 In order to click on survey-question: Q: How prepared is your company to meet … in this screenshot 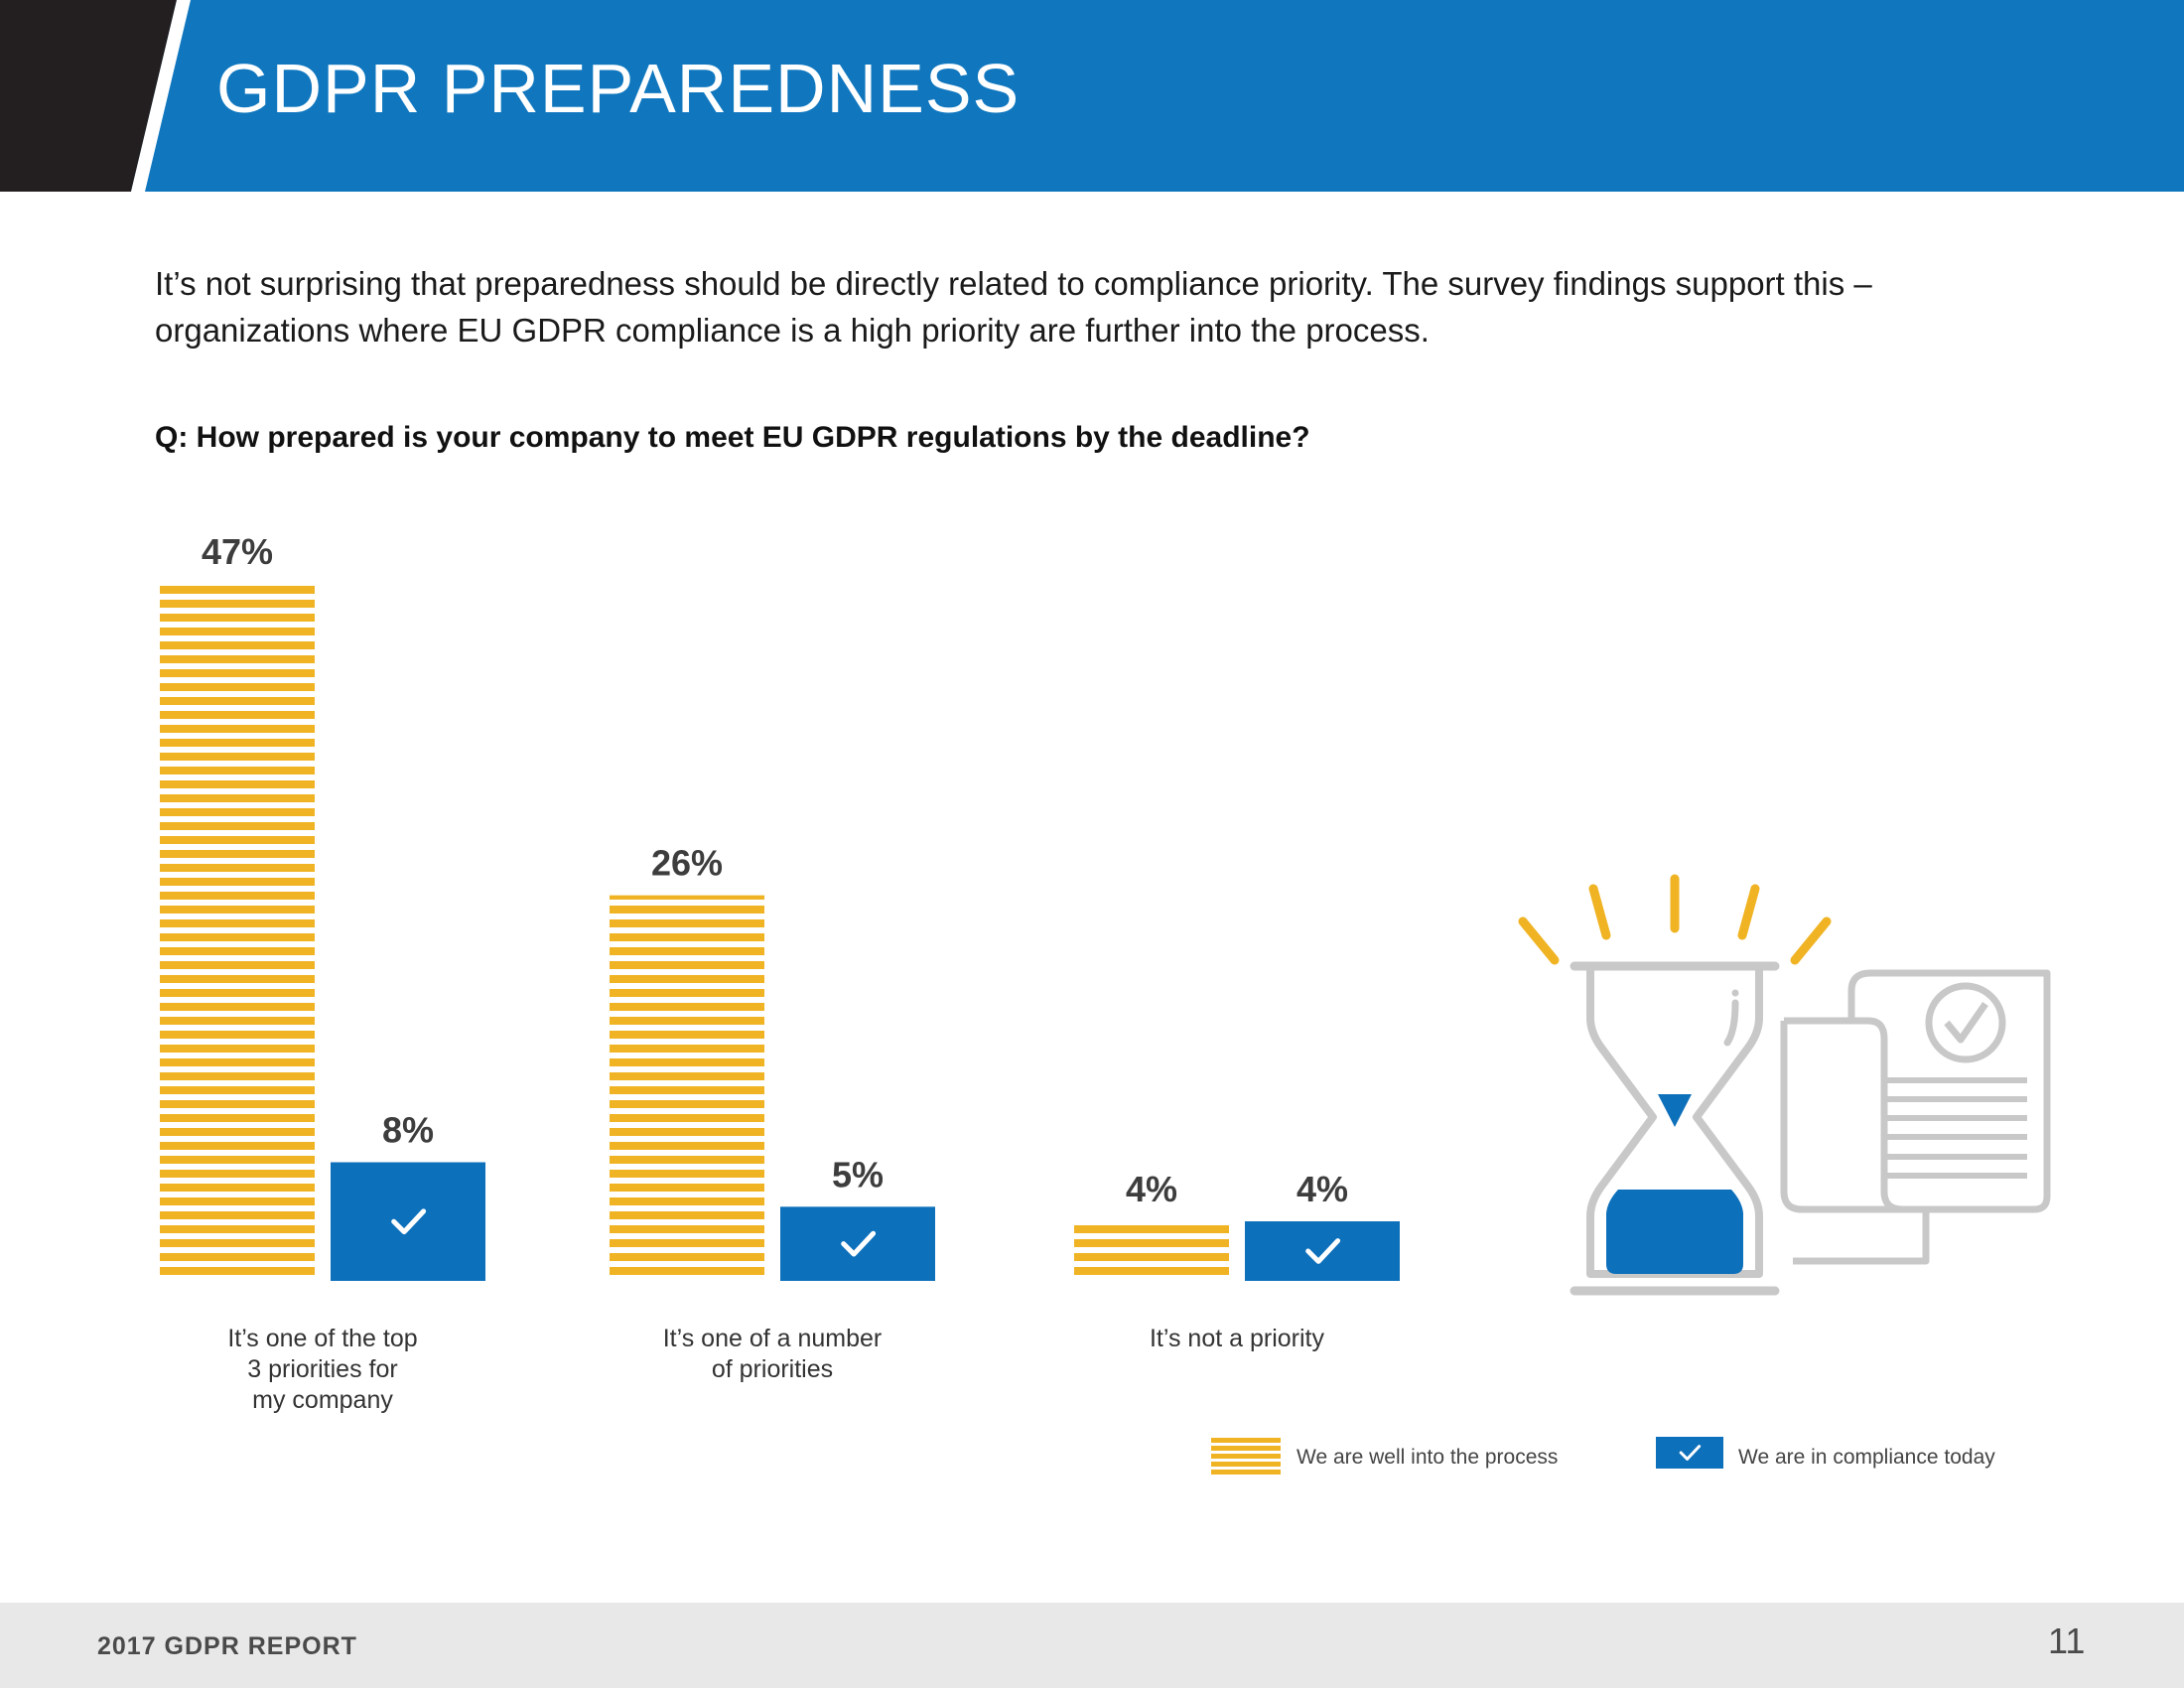, I will do `click(732, 437)`.